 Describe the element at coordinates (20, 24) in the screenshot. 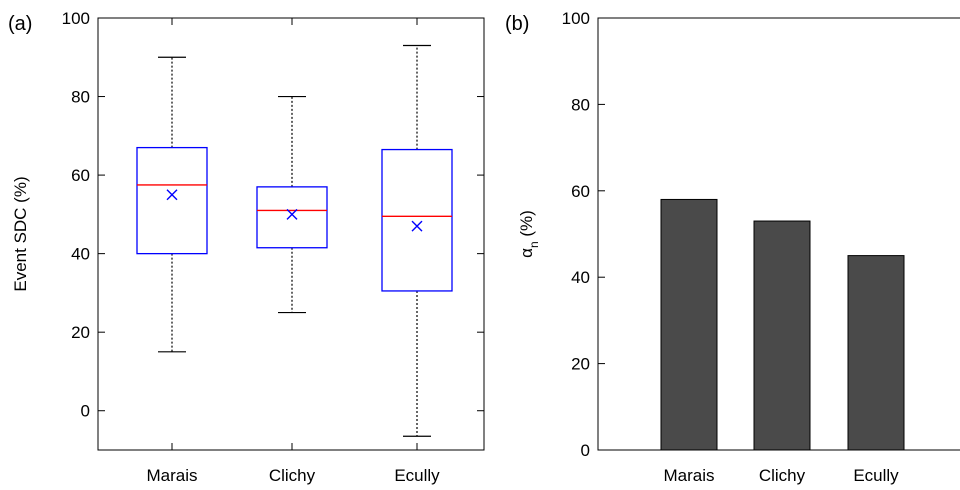

I see `panel-a-label: (a)` at that location.